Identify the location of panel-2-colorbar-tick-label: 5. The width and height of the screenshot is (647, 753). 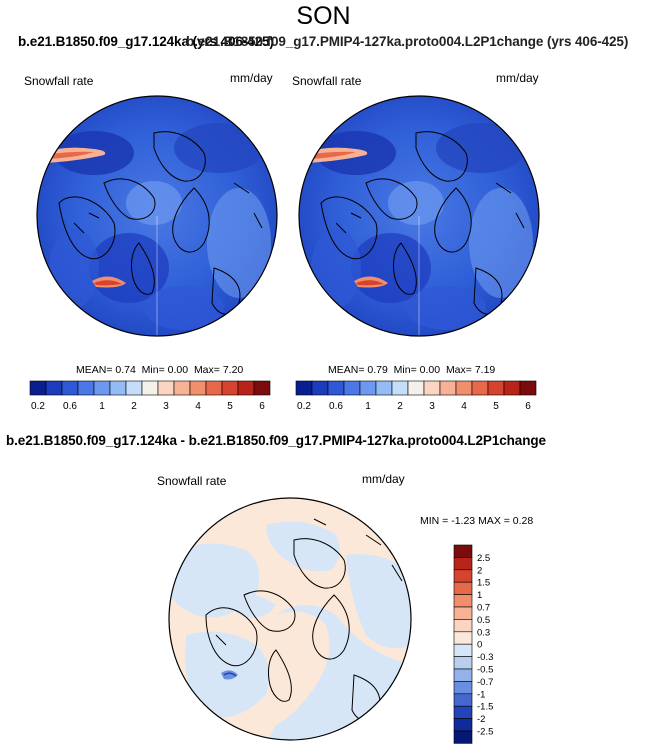
(496, 406).